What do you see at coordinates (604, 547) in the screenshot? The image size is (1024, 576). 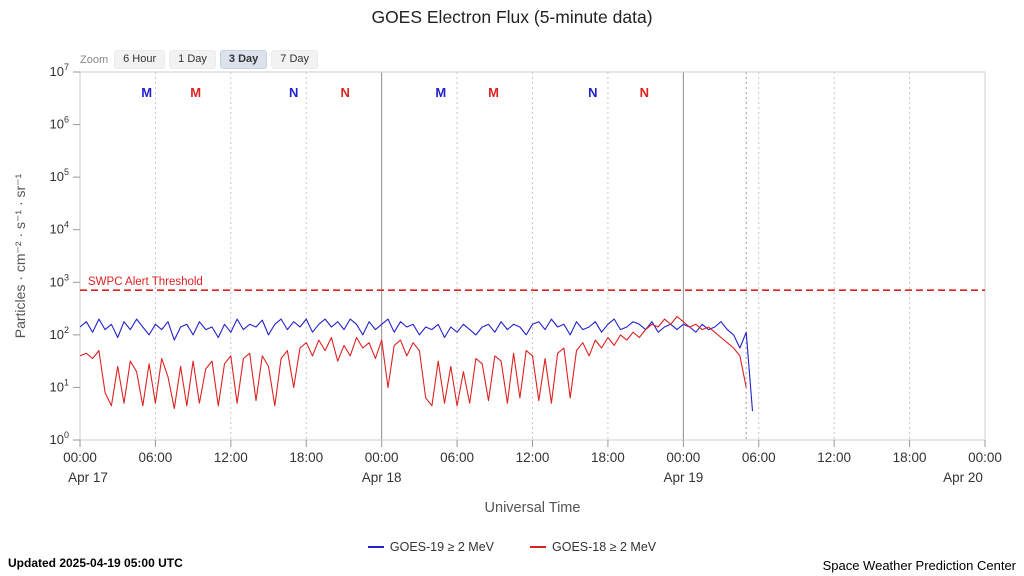 I see `legend-label: GOES-18 ≥ 2 MeV` at bounding box center [604, 547].